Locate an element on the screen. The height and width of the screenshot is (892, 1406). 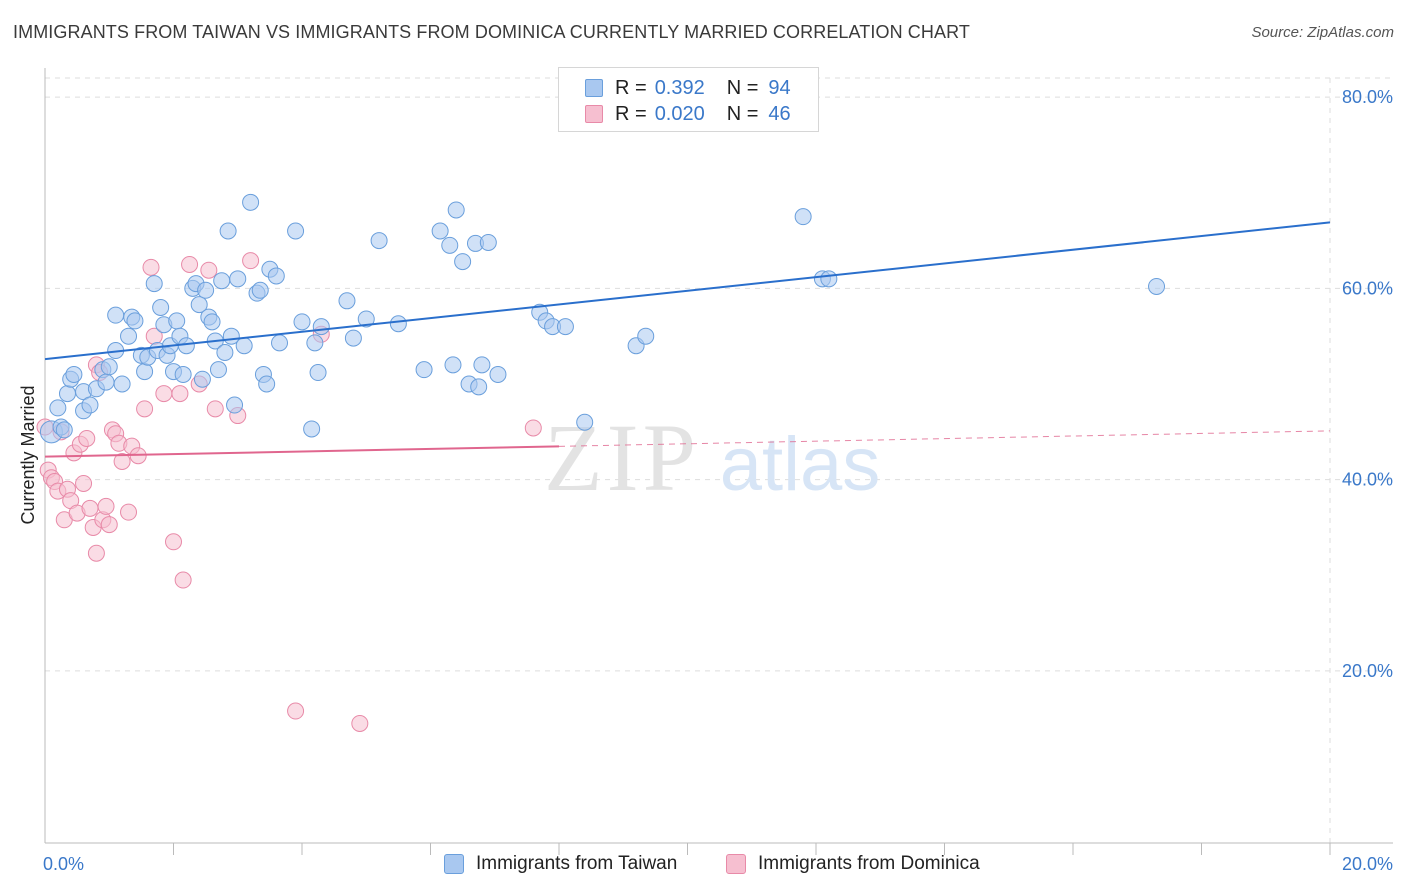
watermark: ZIP atlas is located at coordinates (712, 457).